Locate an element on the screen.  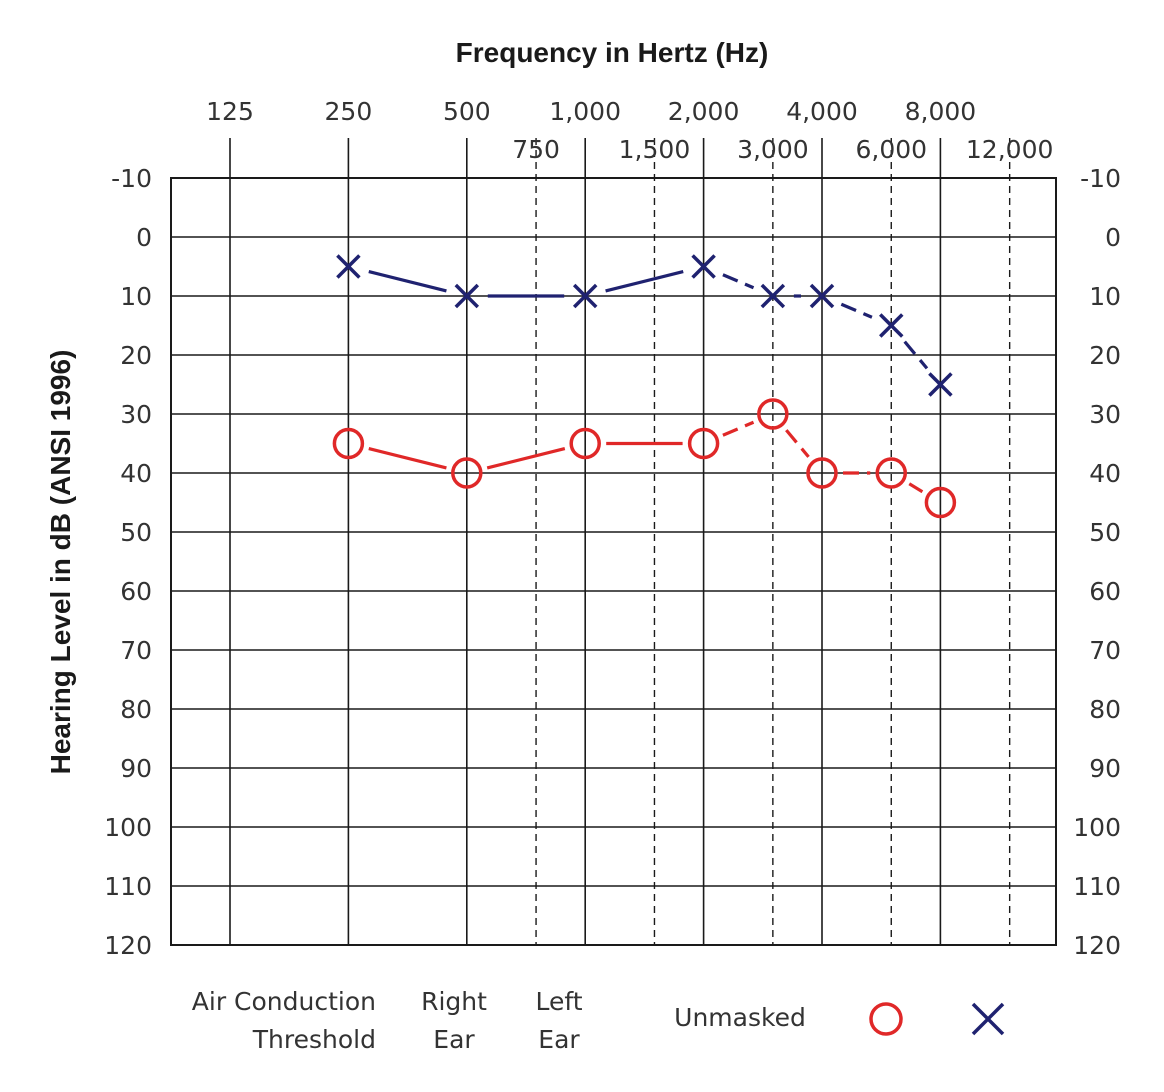
x-tick-label-minor: 3,000 is located at coordinates (773, 149).